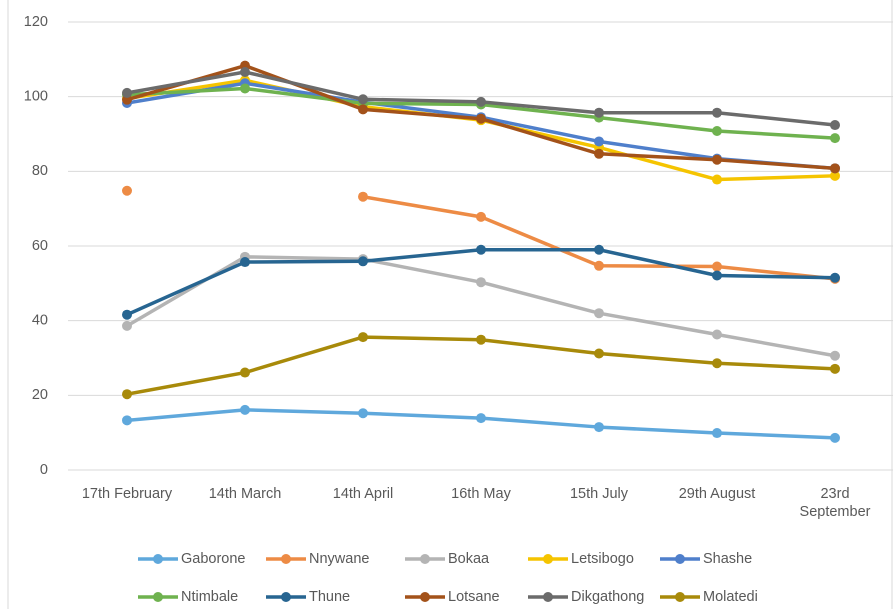 Image resolution: width=894 pixels, height=609 pixels. Describe the element at coordinates (209, 597) in the screenshot. I see `legend-label: Ntimbale` at that location.